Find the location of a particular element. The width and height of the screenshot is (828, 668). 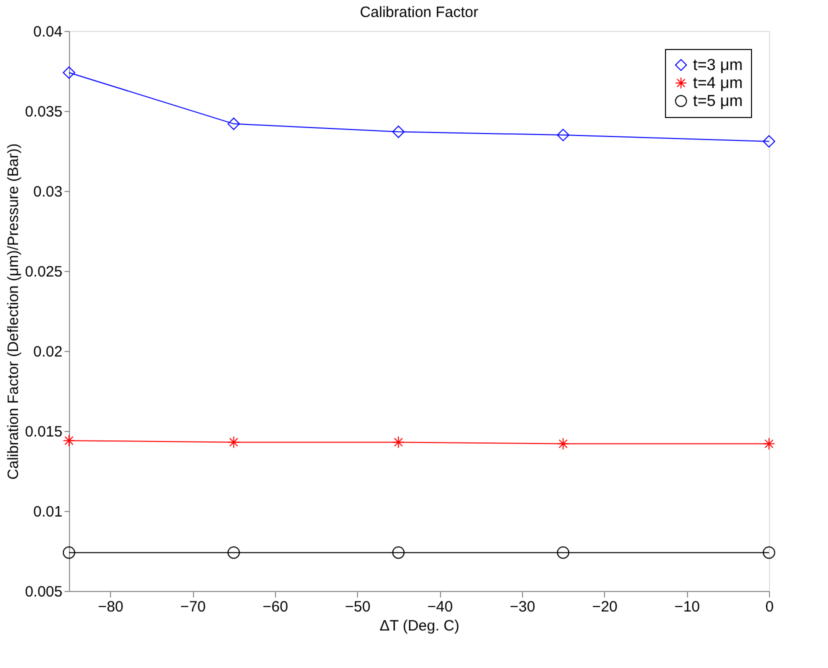

x-tick-label: −10 is located at coordinates (687, 607).